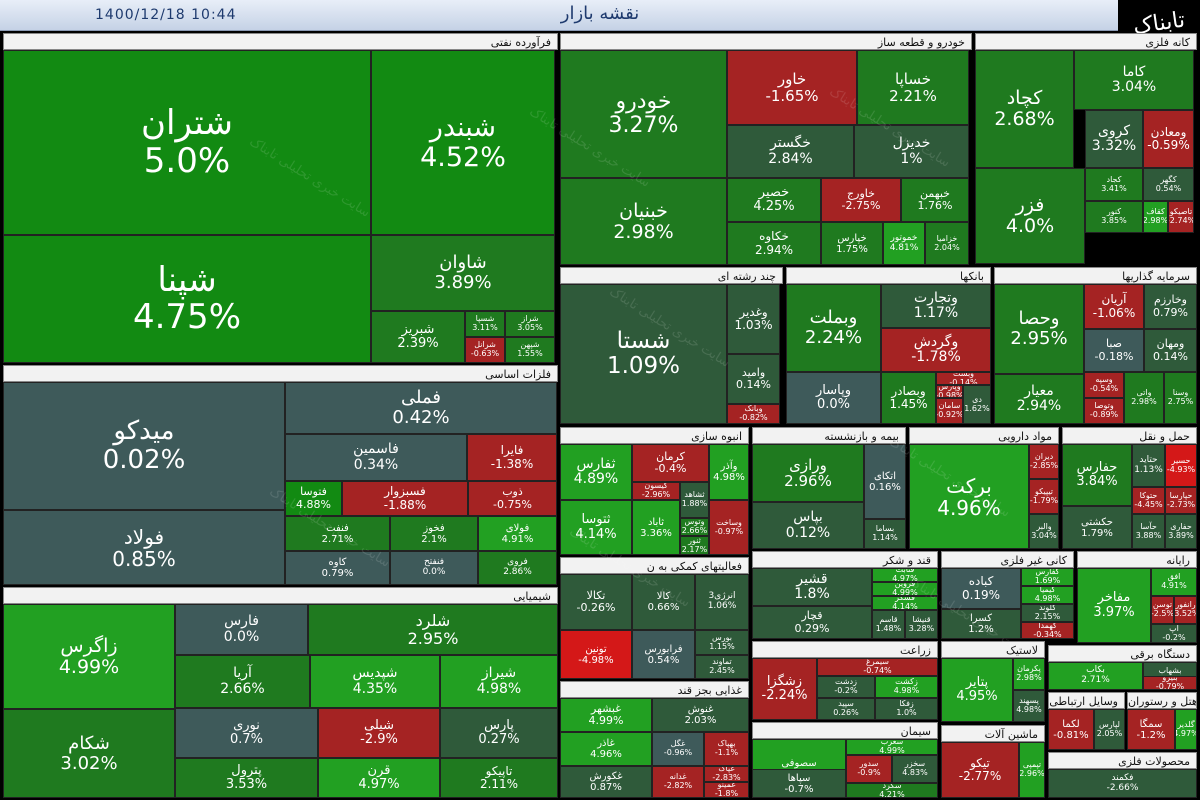 Image resolution: width=1200 pixels, height=800 pixels. Describe the element at coordinates (1086, 700) in the screenshot. I see `sector-title: وسایل ارتباطی` at that location.